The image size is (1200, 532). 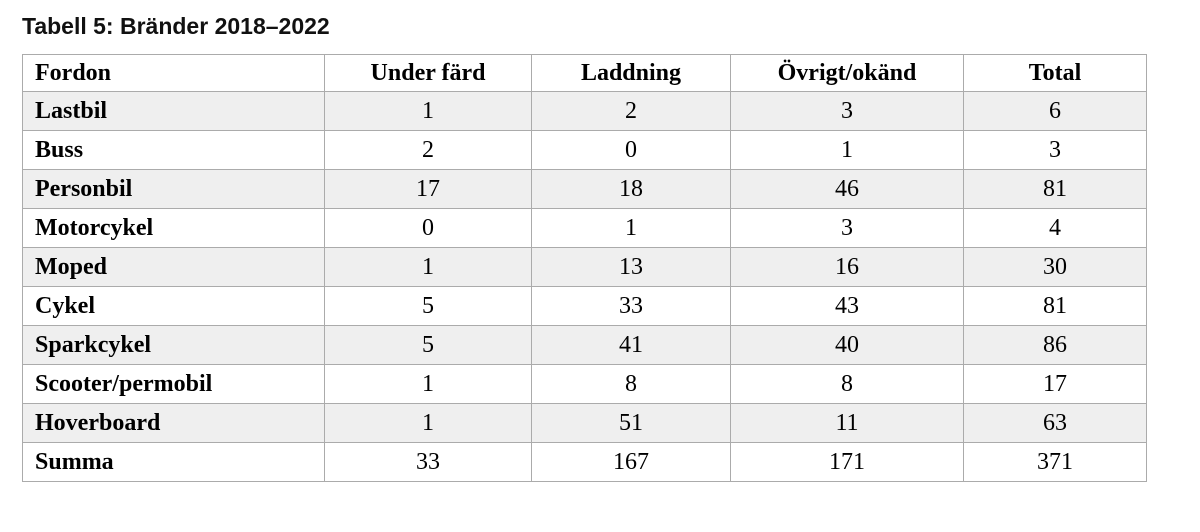 I want to click on table-row: Buss 2 0 1 3, so click(x=584, y=150).